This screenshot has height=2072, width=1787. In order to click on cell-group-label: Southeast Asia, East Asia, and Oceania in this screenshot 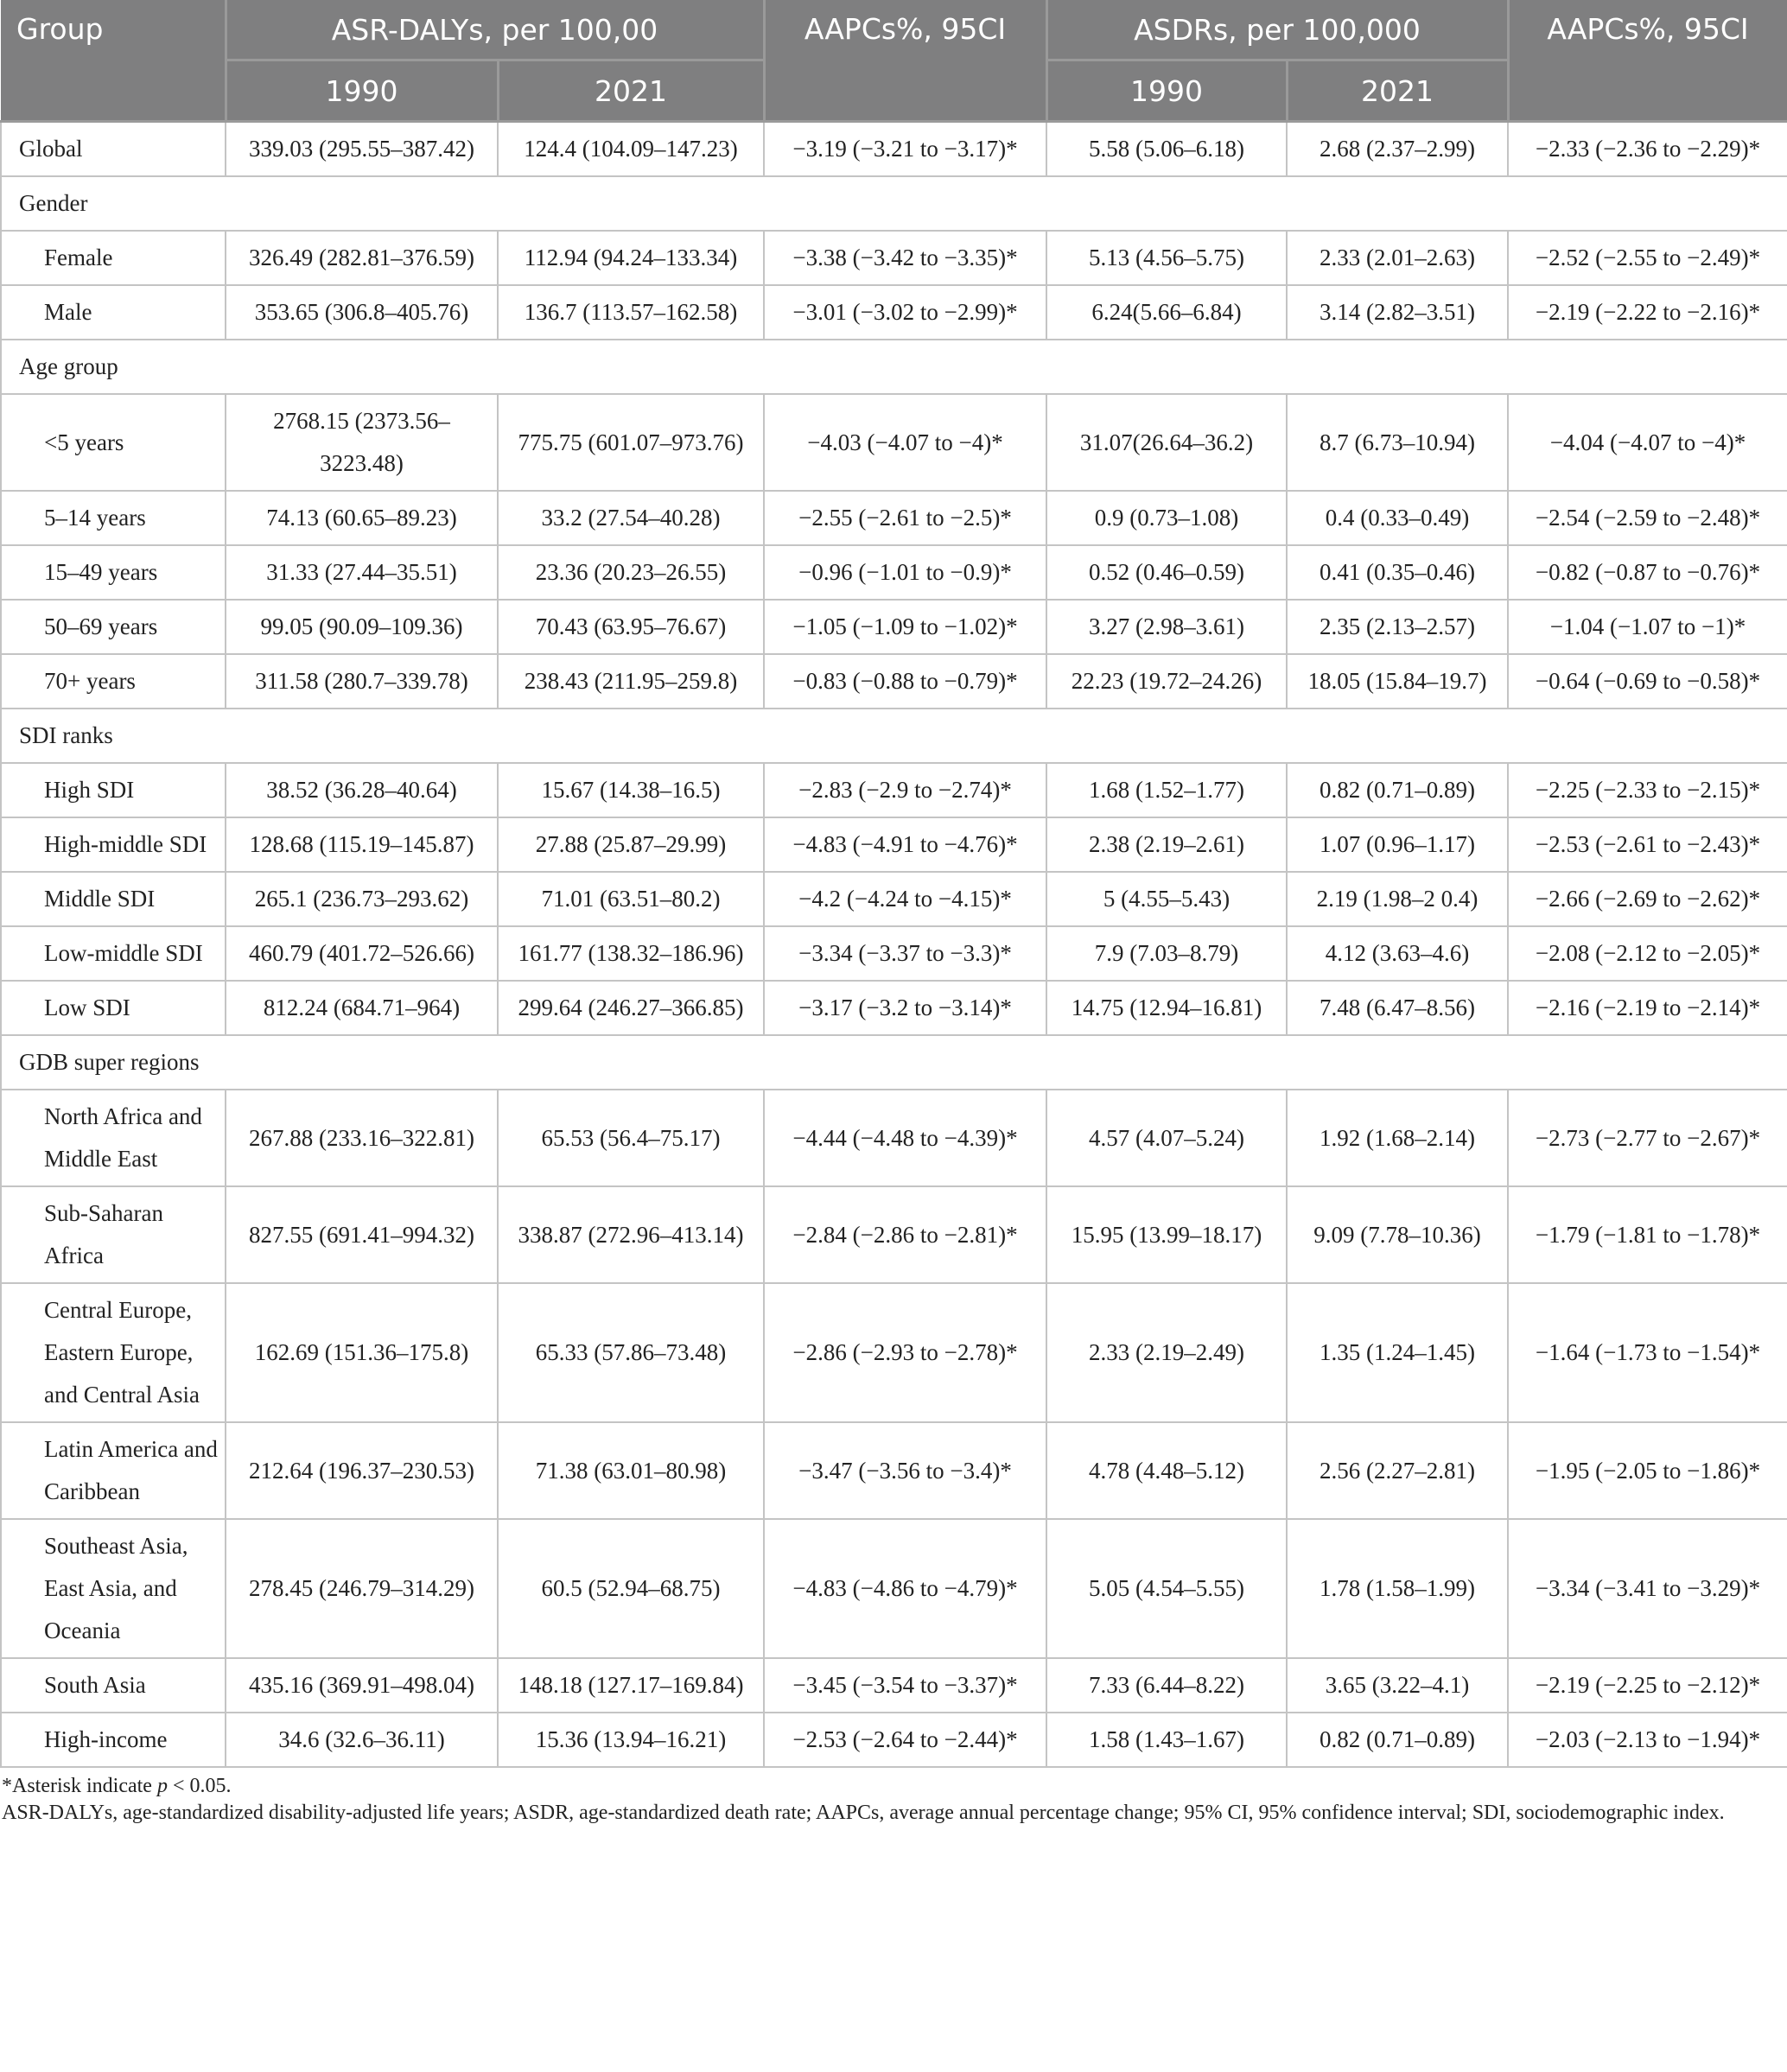, I will do `click(113, 1588)`.